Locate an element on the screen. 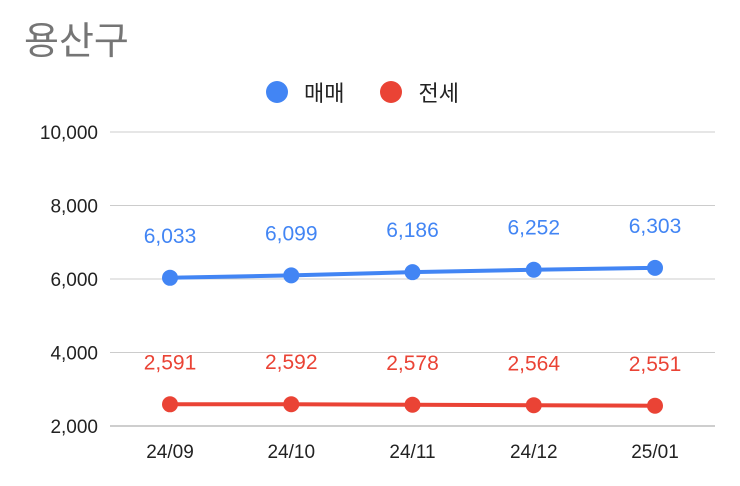 This screenshot has width=740, height=486. legend-label-jeonse: 전세 is located at coordinates (438, 94).